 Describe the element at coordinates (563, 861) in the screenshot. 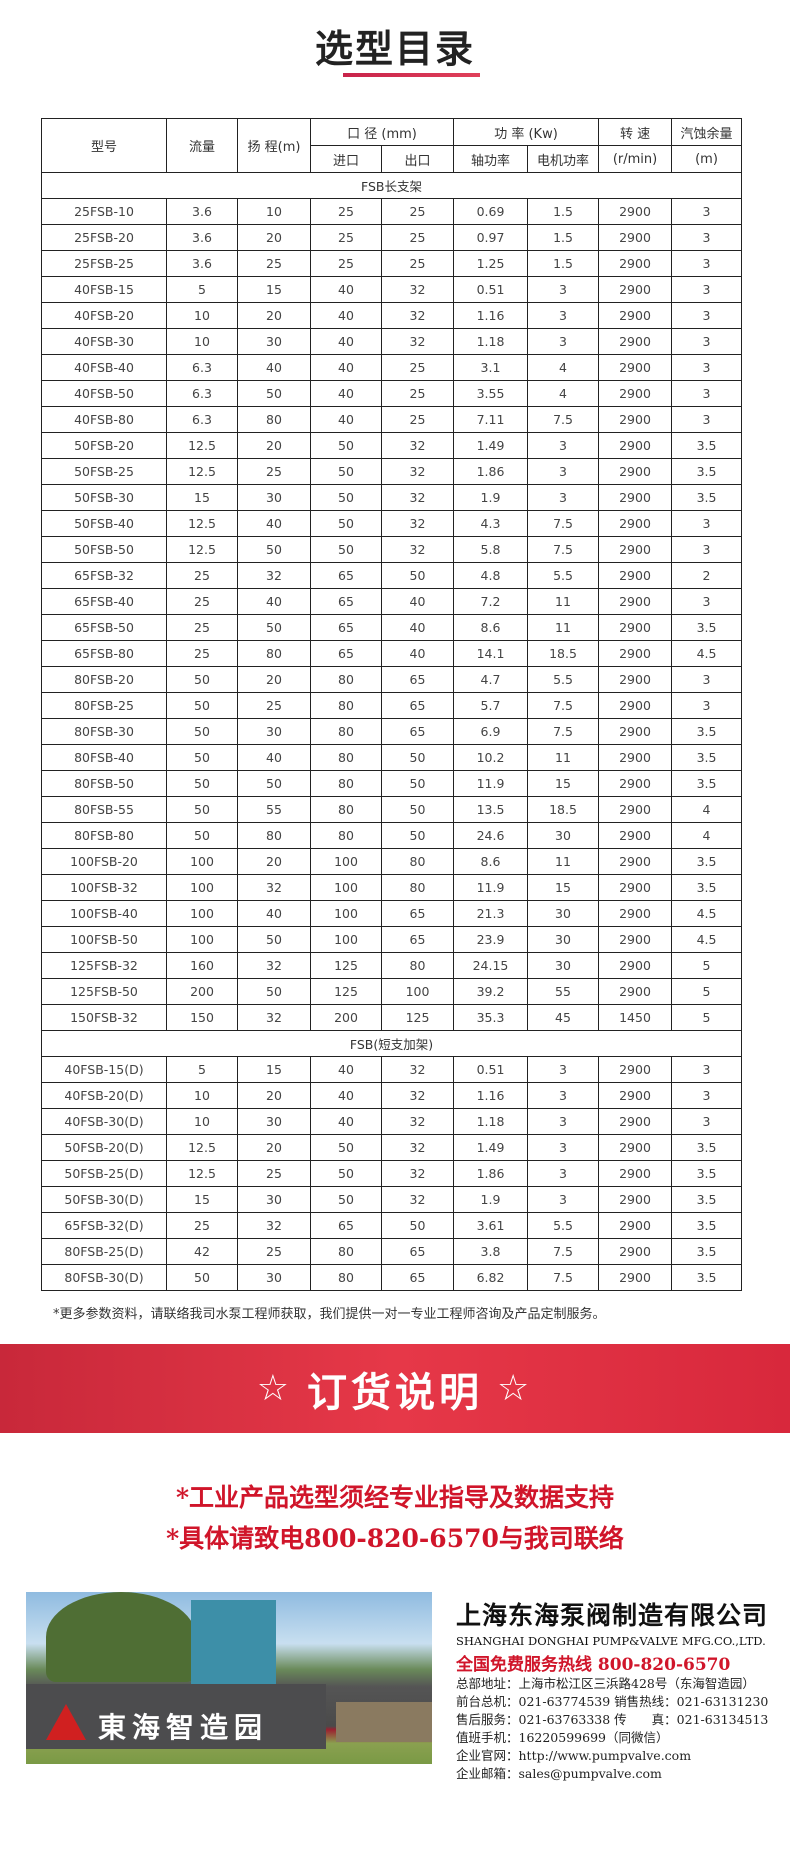

I see `table-cell: 11` at that location.